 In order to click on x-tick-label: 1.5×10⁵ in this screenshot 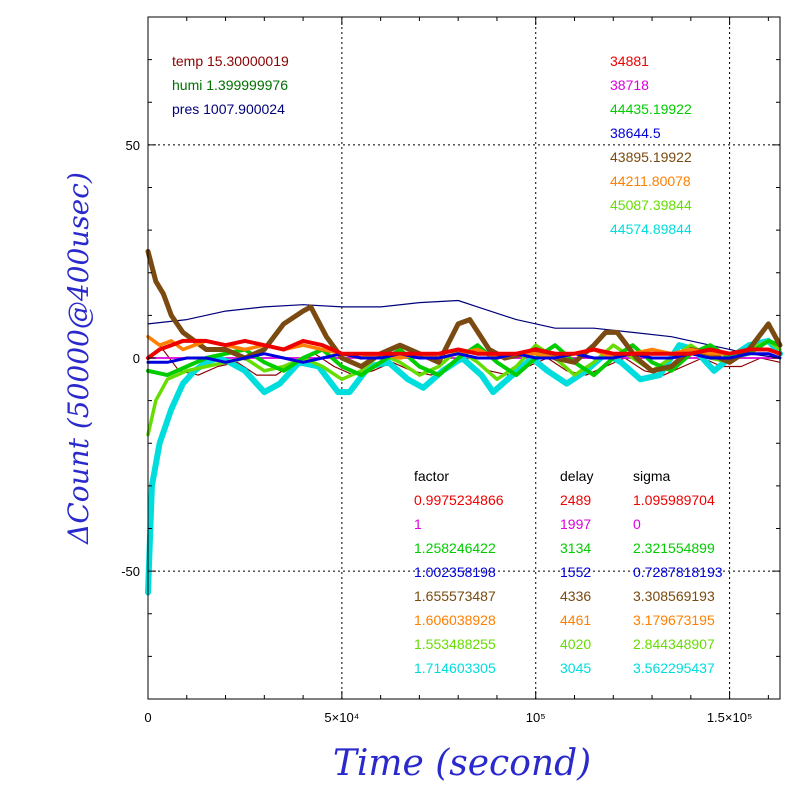, I will do `click(730, 717)`.